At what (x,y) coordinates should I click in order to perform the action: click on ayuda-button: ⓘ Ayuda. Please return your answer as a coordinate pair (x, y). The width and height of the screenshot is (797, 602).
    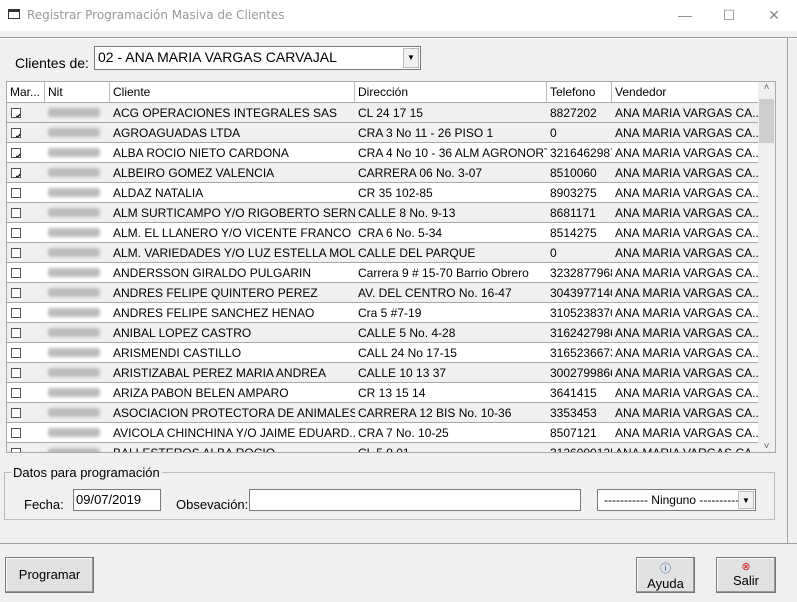
    Looking at the image, I should click on (665, 575).